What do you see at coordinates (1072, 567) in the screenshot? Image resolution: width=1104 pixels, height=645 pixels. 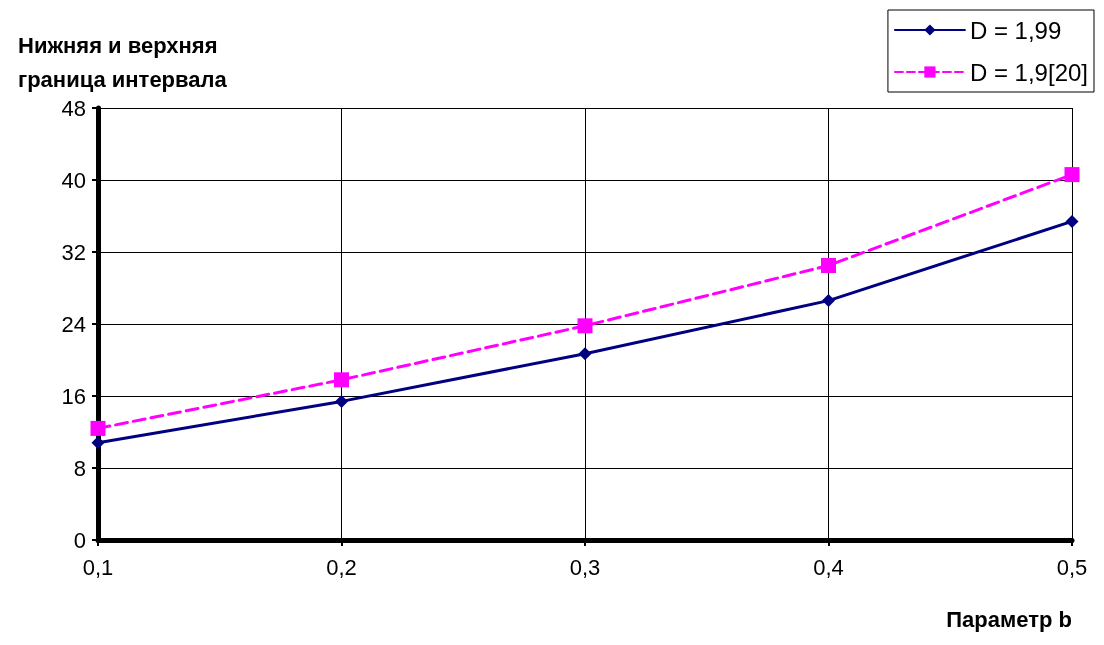 I see `x-tick-label: 0,5` at bounding box center [1072, 567].